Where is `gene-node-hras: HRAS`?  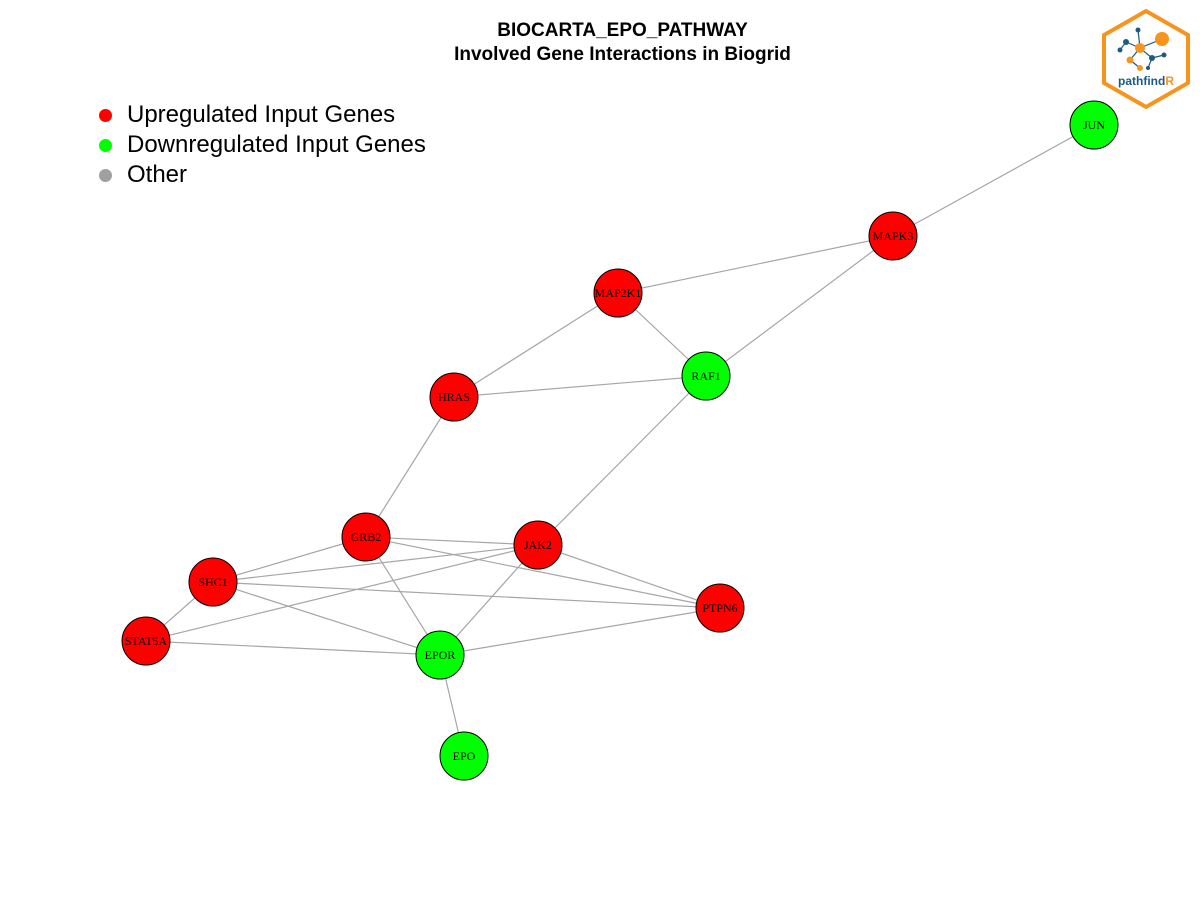
gene-node-hras: HRAS is located at coordinates (454, 397).